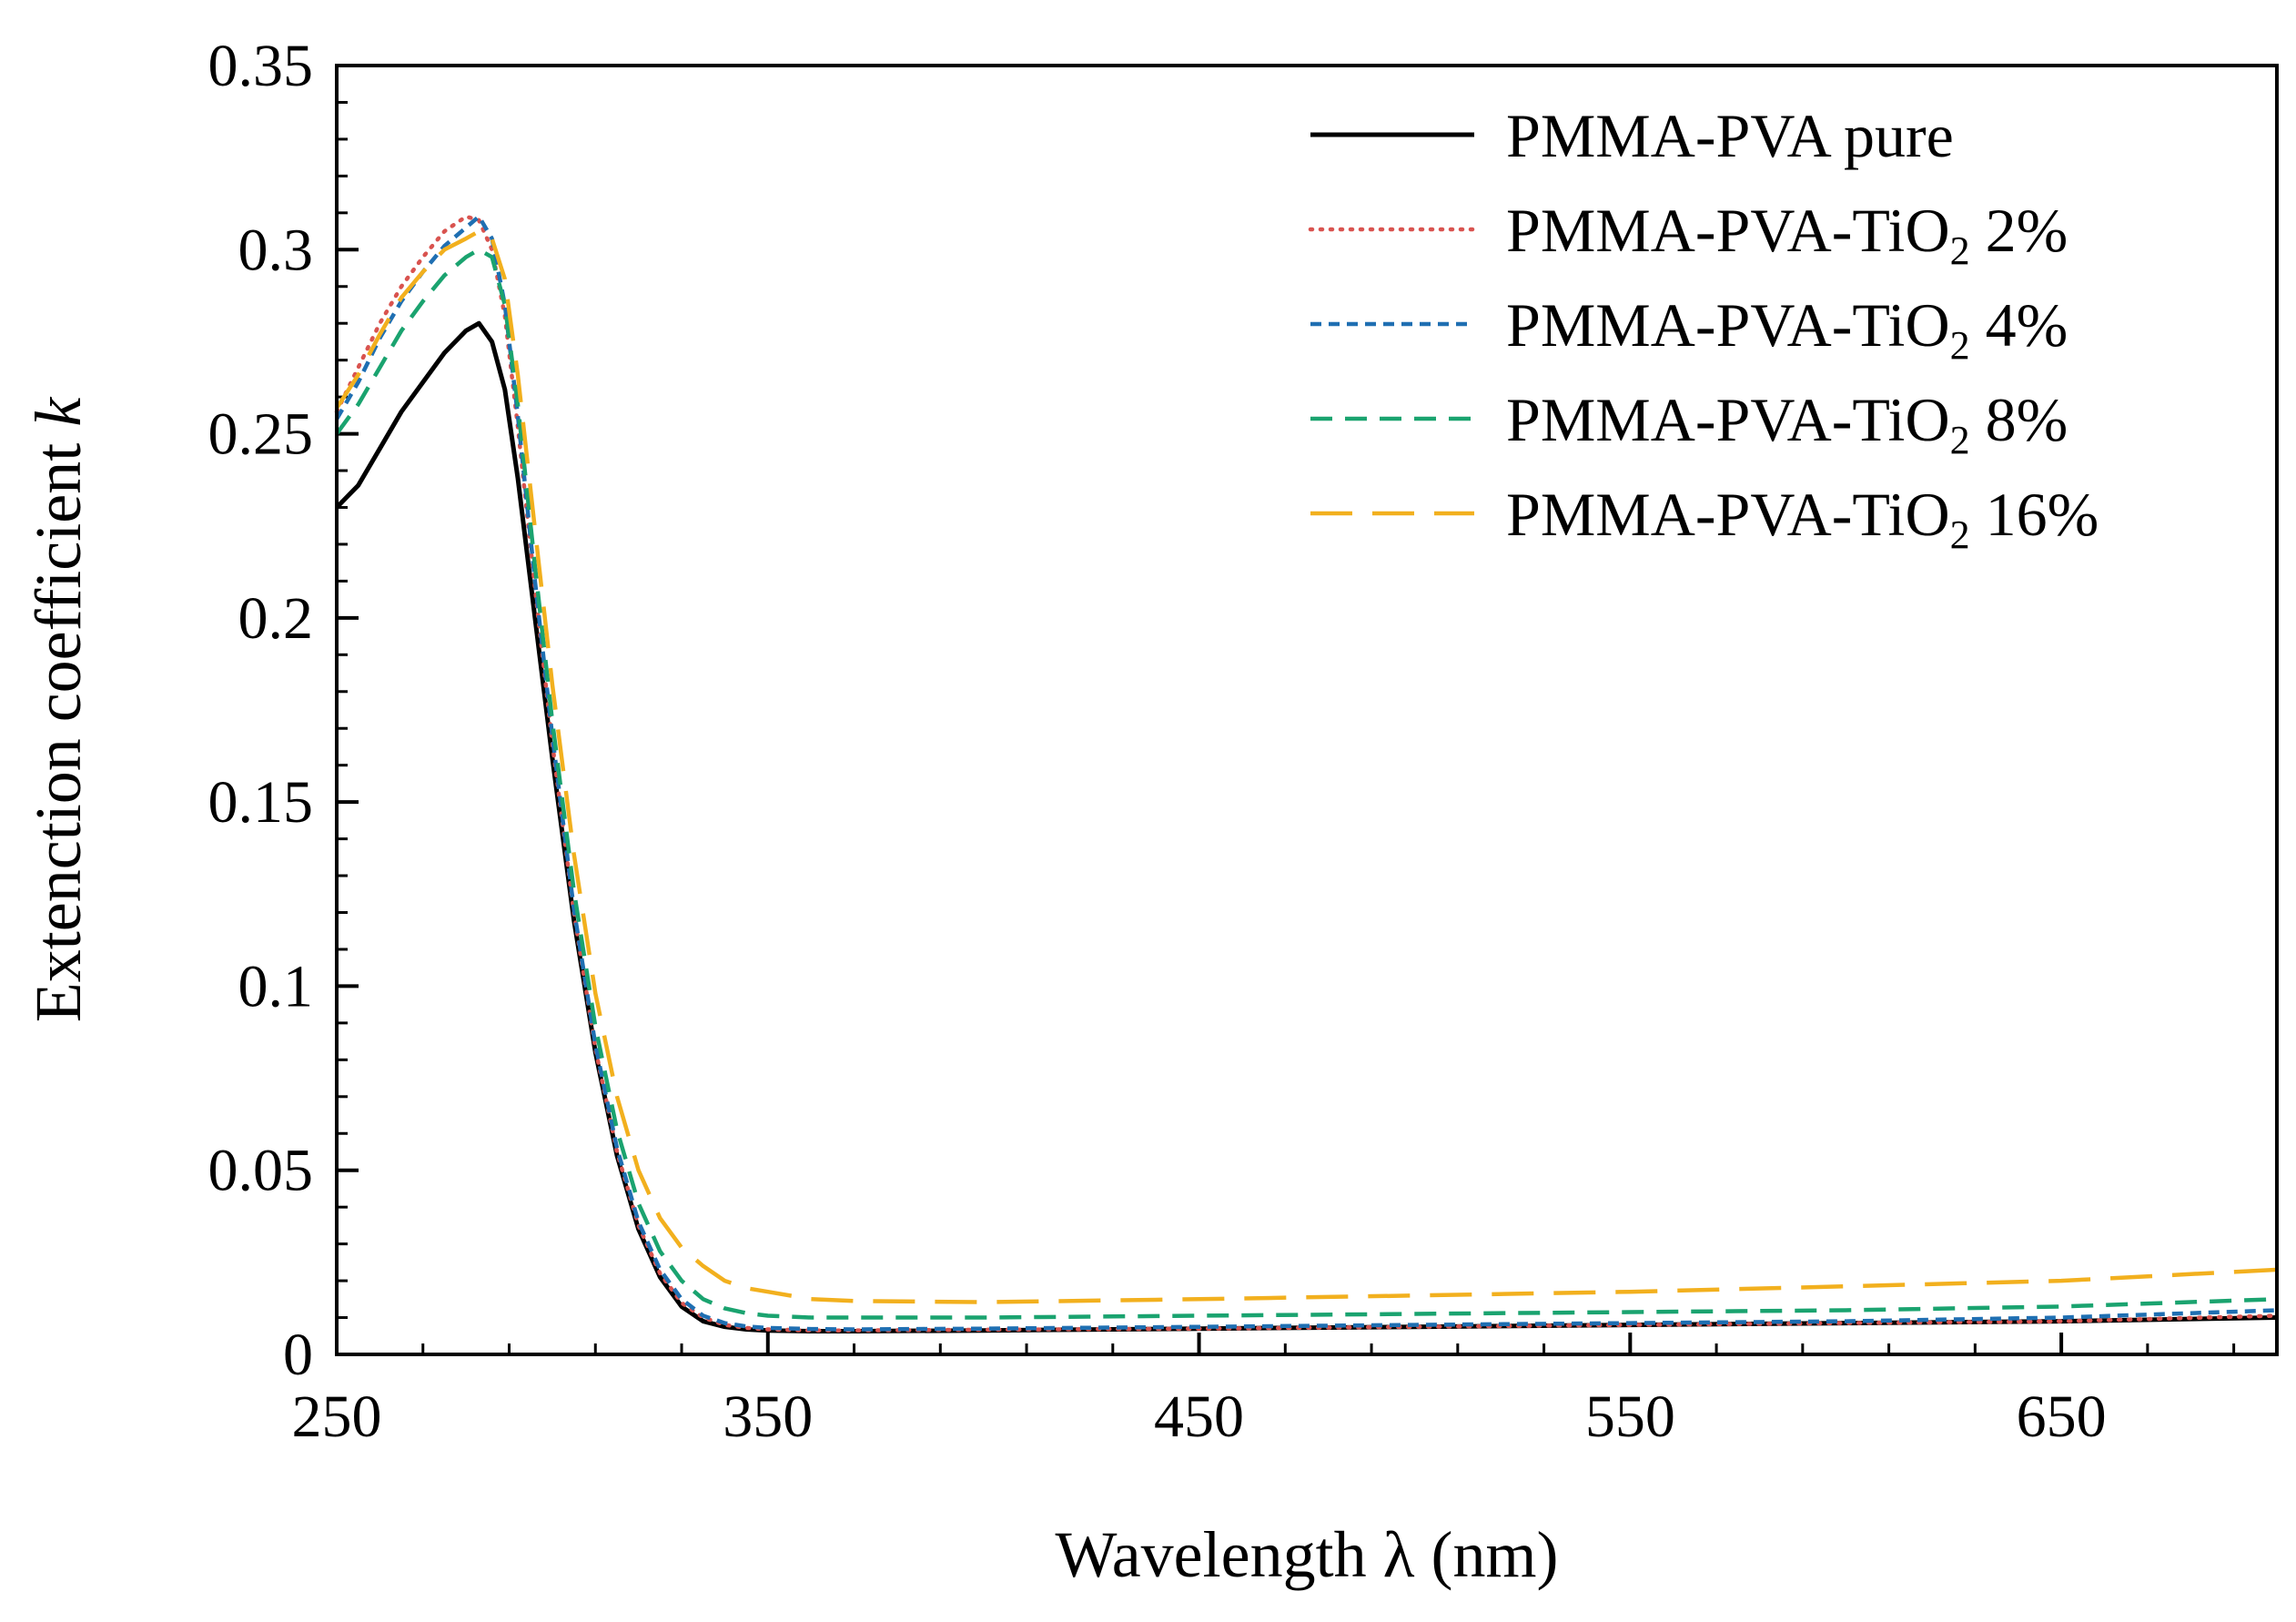 Image resolution: width=2296 pixels, height=1622 pixels. I want to click on legend-entry-4: PMMA-PVA-TiO2 8%, so click(1787, 423).